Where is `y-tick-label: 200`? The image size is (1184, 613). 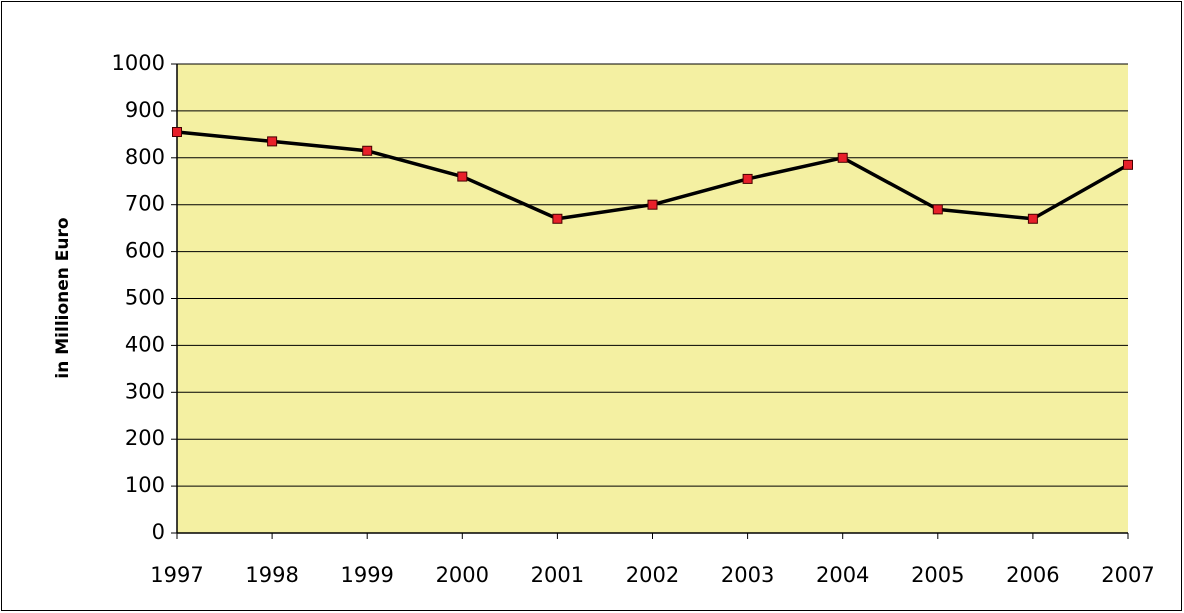 y-tick-label: 200 is located at coordinates (145, 438).